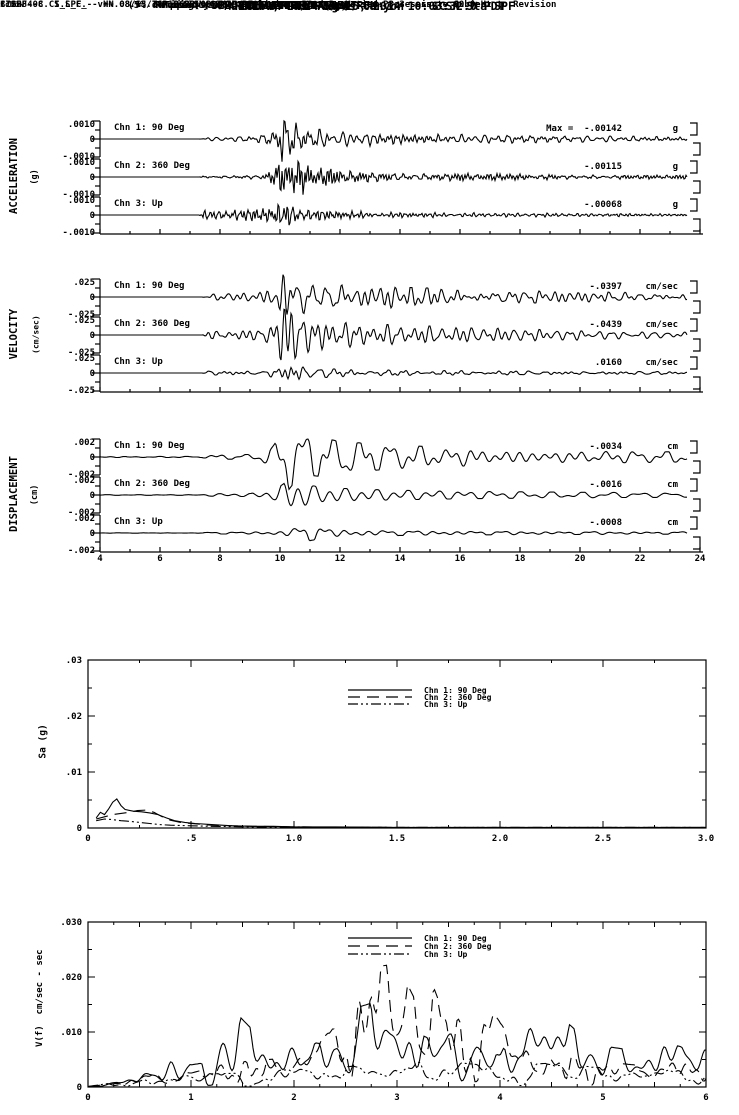 This screenshot has height=1115, width=739. What do you see at coordinates (605, 447) in the screenshot?
I see `peak-value-label: -.0034` at bounding box center [605, 447].